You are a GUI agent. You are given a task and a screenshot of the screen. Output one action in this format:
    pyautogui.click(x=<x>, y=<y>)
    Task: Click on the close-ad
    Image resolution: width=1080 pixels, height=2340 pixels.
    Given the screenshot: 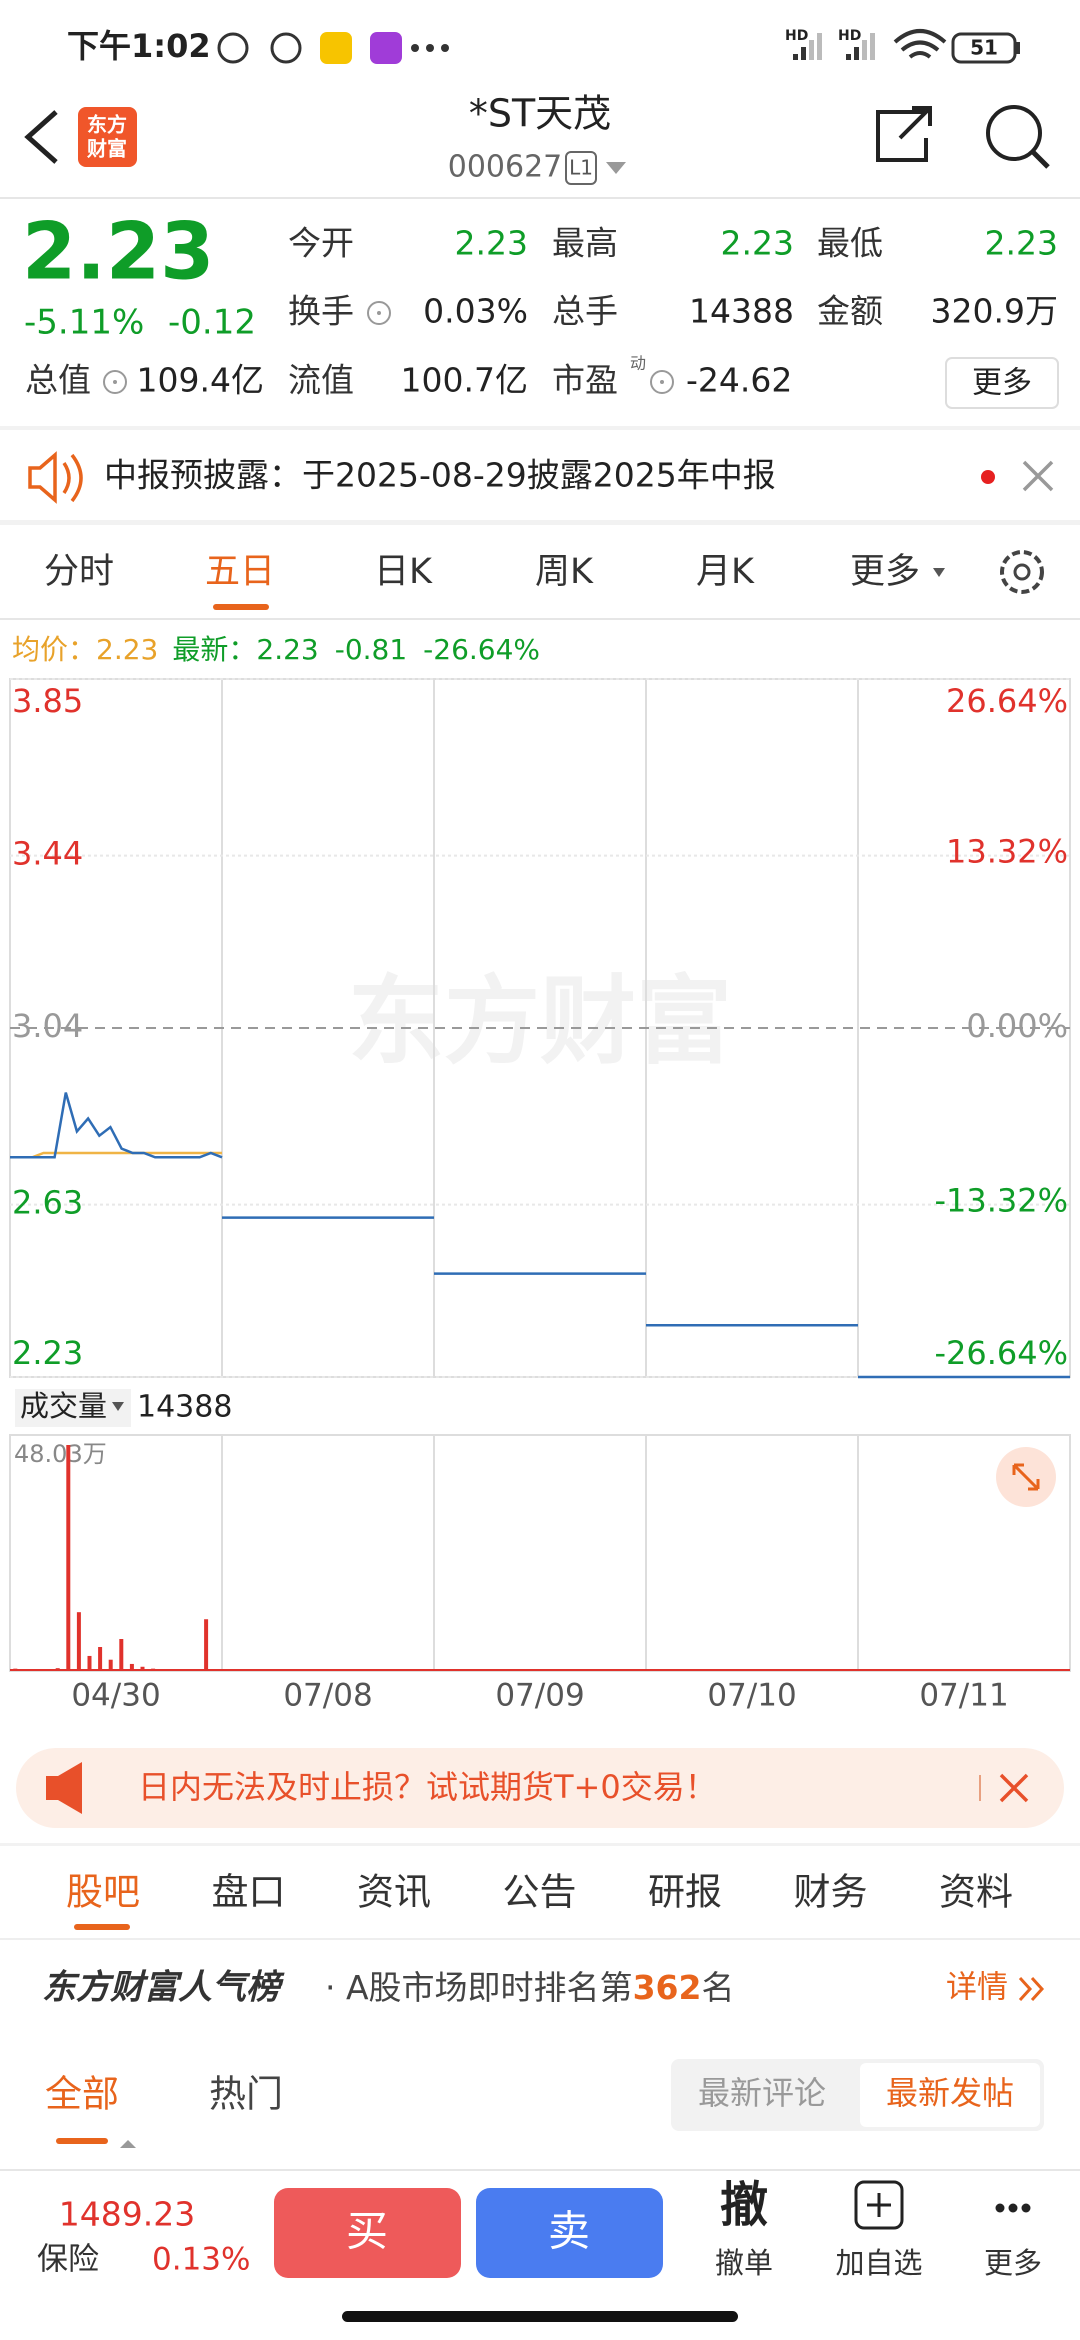 What is the action you would take?
    pyautogui.click(x=1014, y=1788)
    